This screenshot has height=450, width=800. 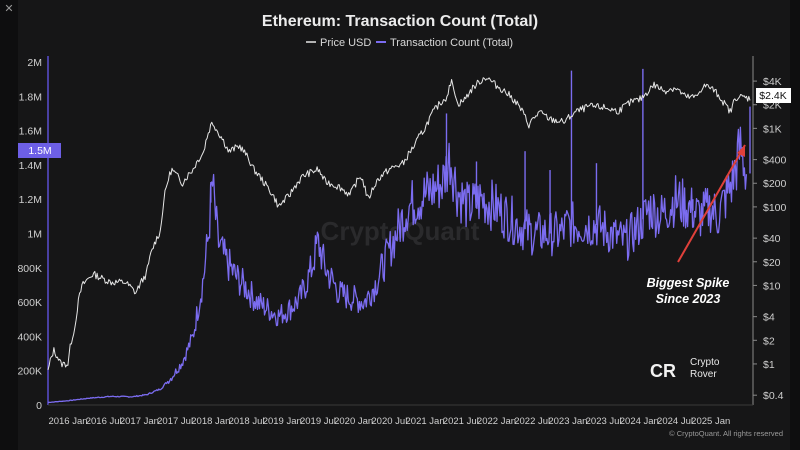 I want to click on left-tick-label: 800K, so click(x=29, y=269).